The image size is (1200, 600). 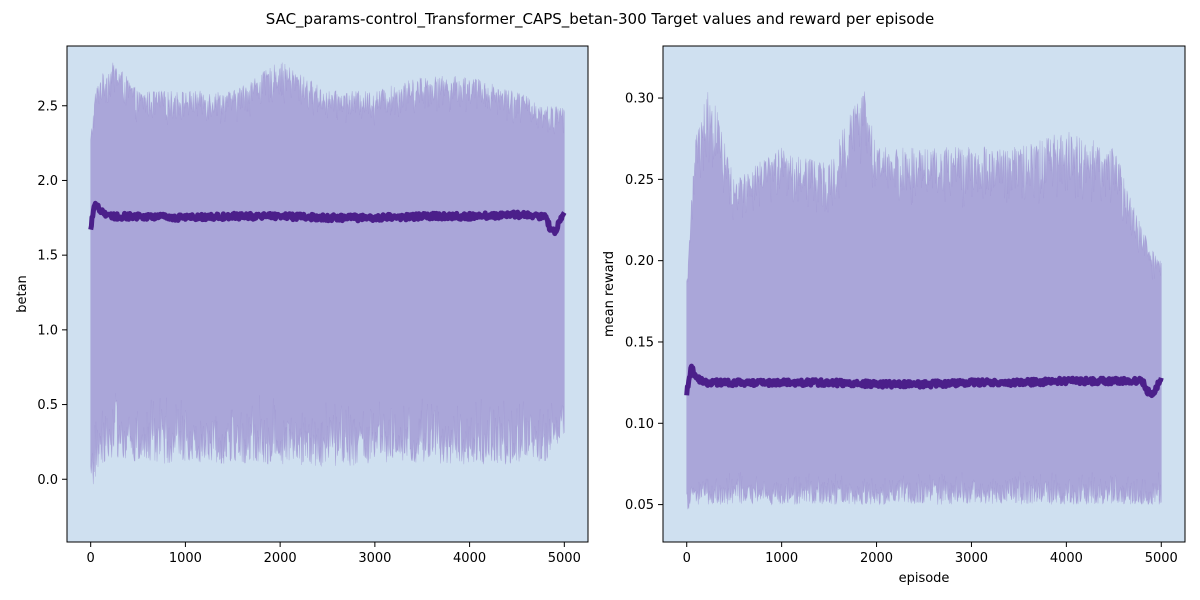 What do you see at coordinates (781, 558) in the screenshot?
I see `mean-reward-x-tick-label: 1000` at bounding box center [781, 558].